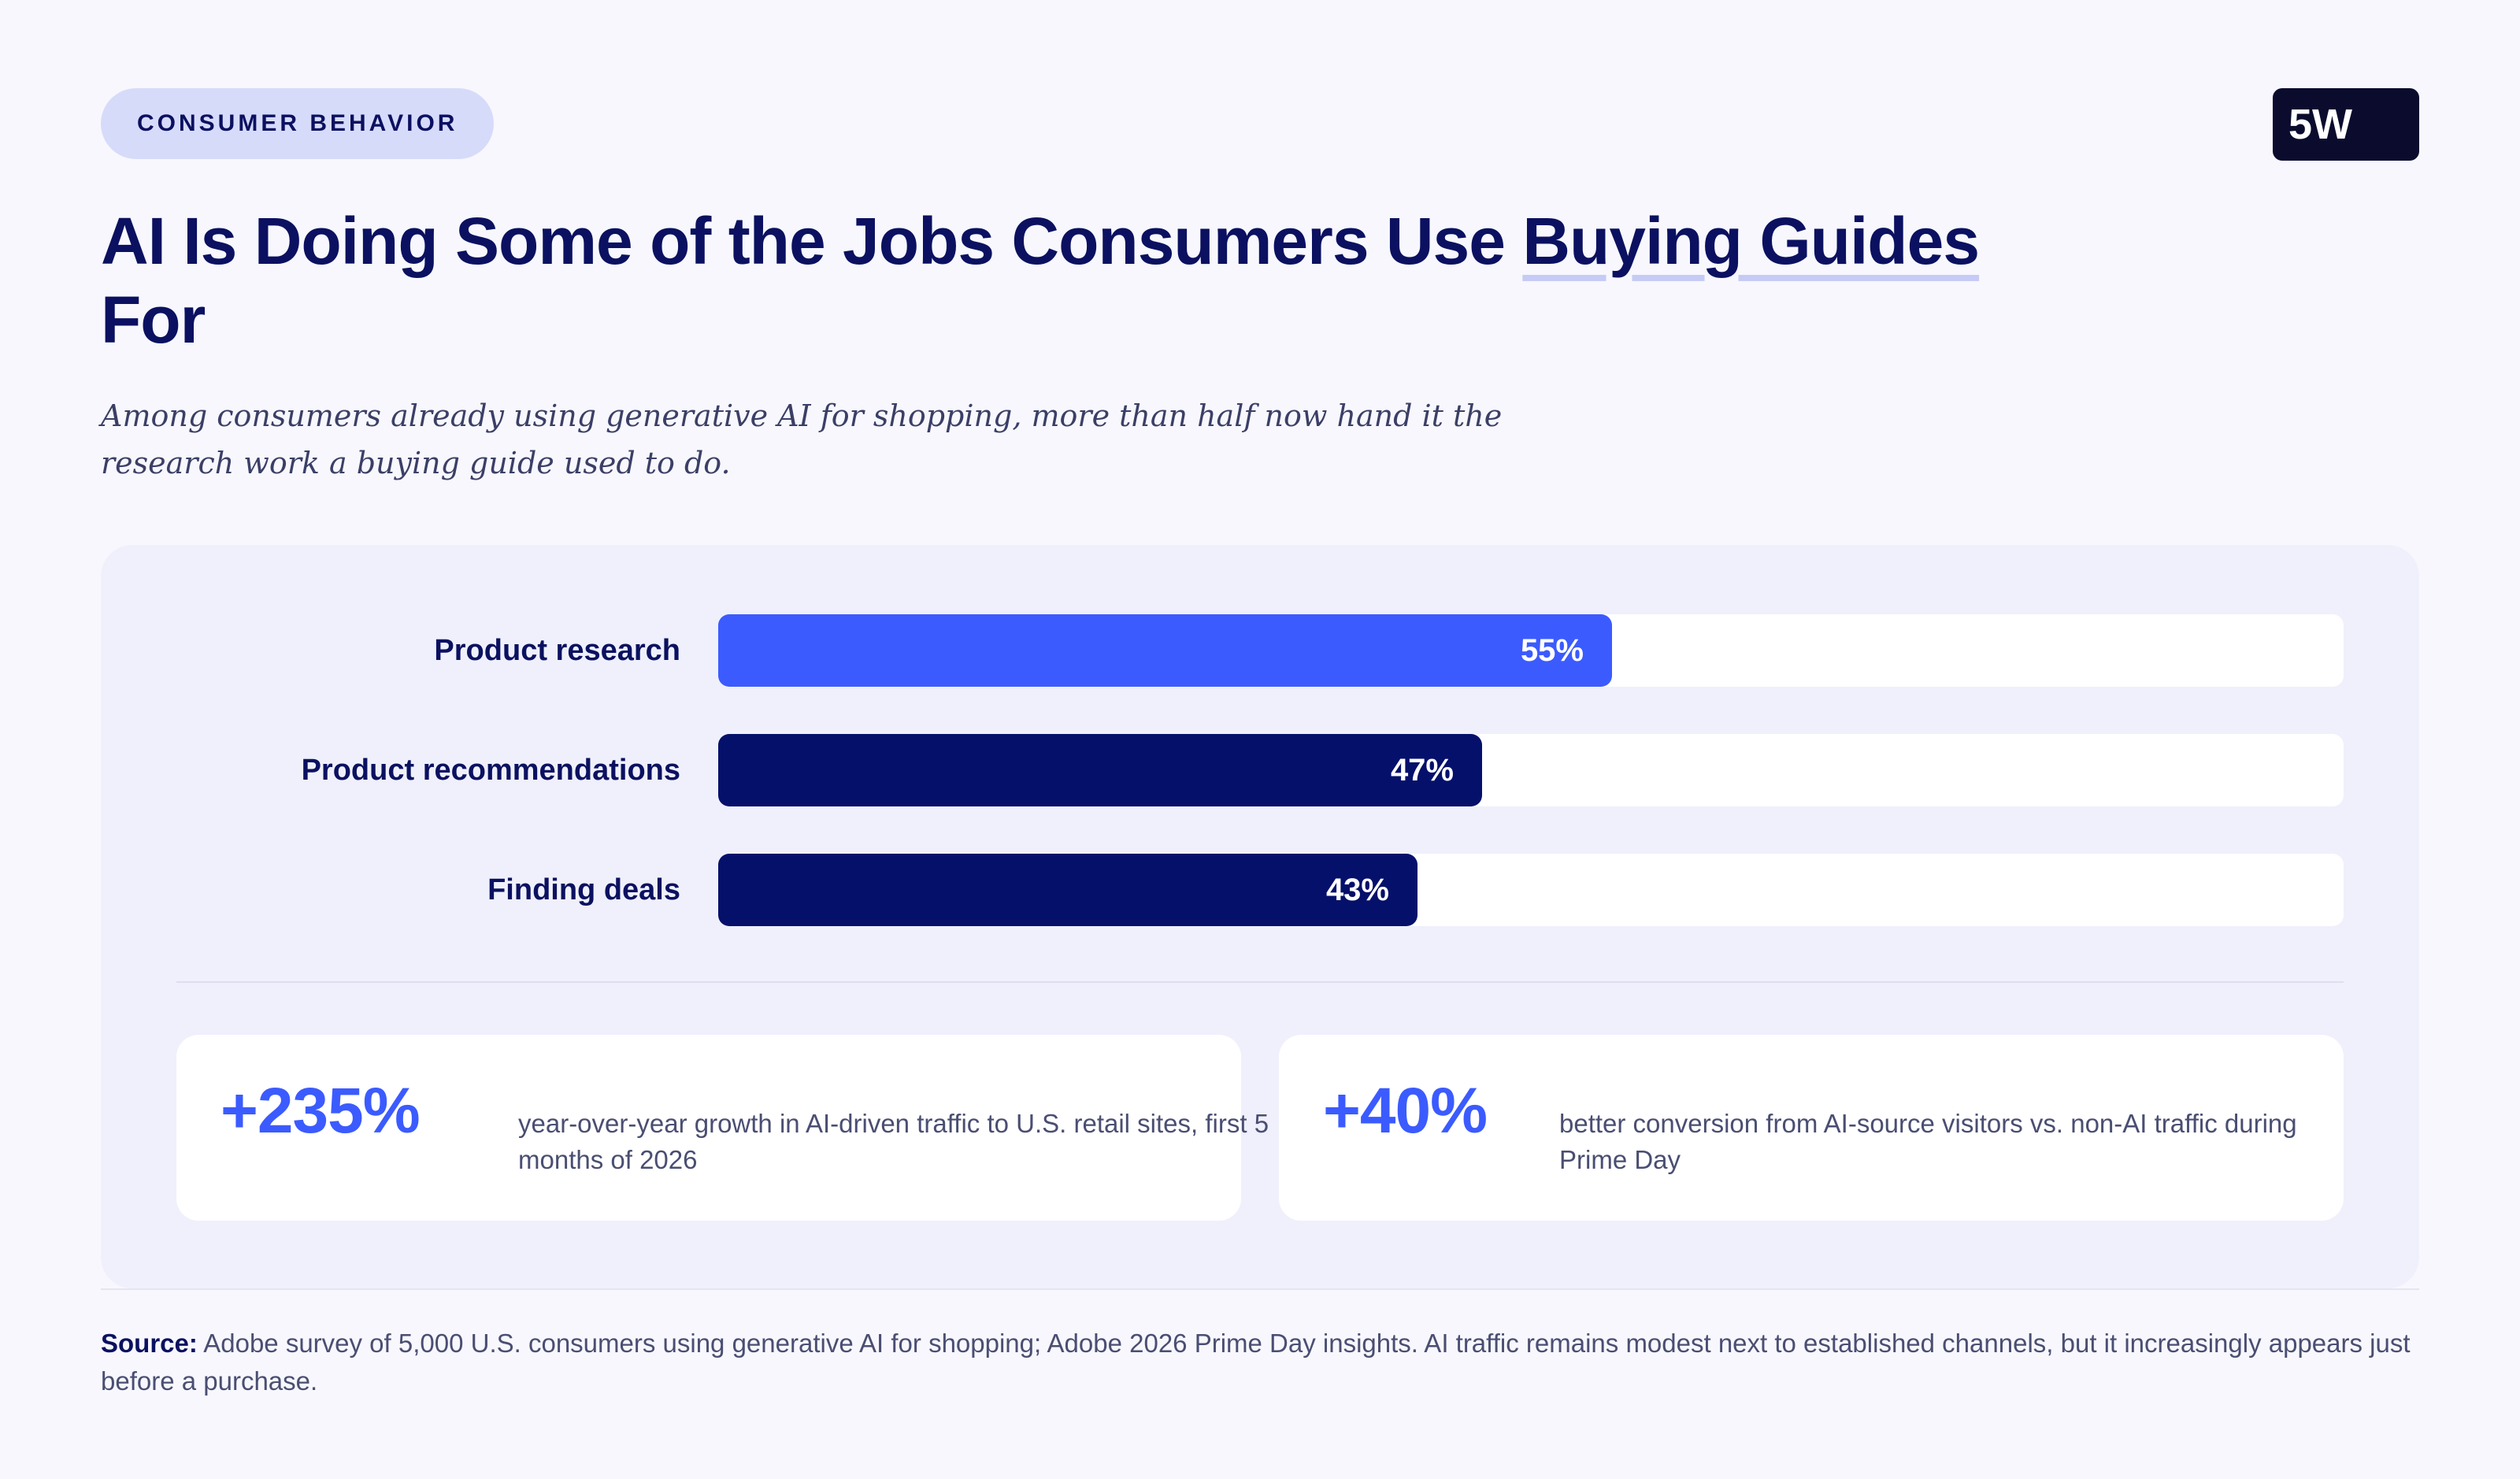  I want to click on bar: 55%, so click(1165, 650).